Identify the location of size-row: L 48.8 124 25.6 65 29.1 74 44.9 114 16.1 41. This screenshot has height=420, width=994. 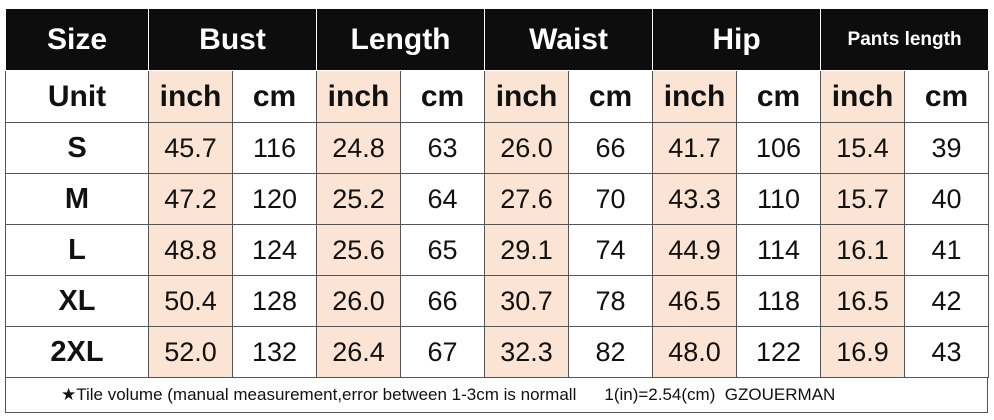
(497, 250).